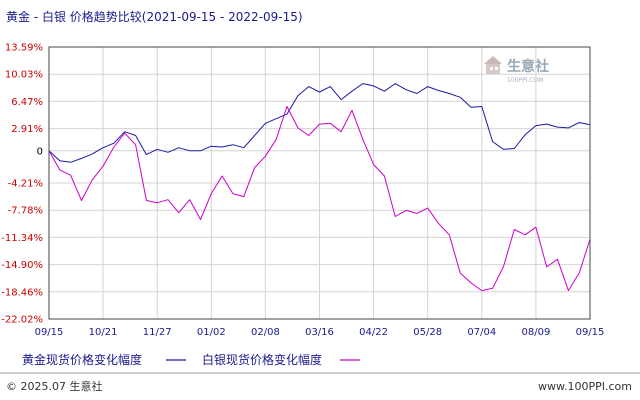  Describe the element at coordinates (27, 102) in the screenshot. I see `y-tick-label: 6.47%` at that location.